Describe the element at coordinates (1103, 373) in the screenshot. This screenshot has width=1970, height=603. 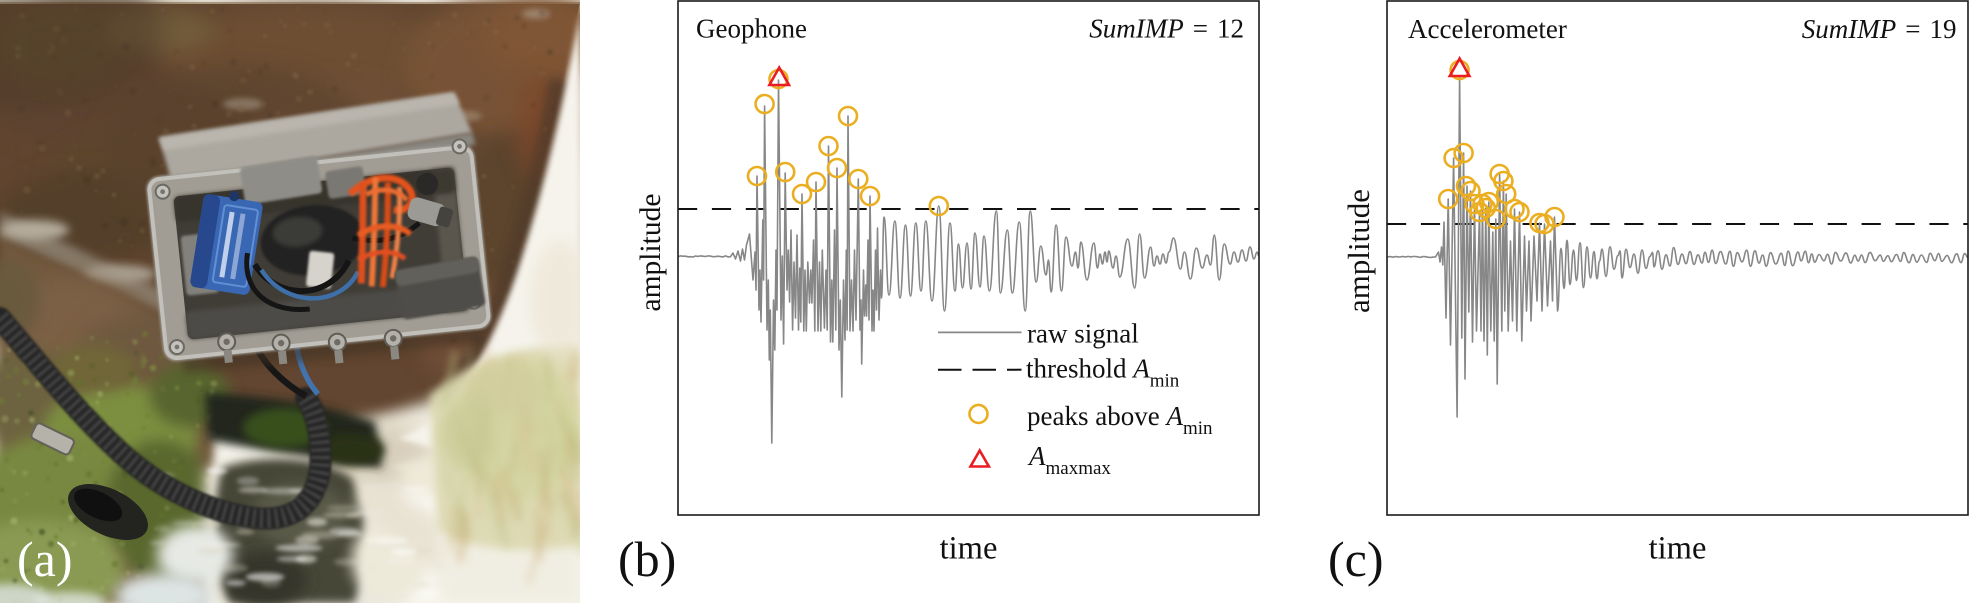
I see `svg-text: threshold Amin` at that location.